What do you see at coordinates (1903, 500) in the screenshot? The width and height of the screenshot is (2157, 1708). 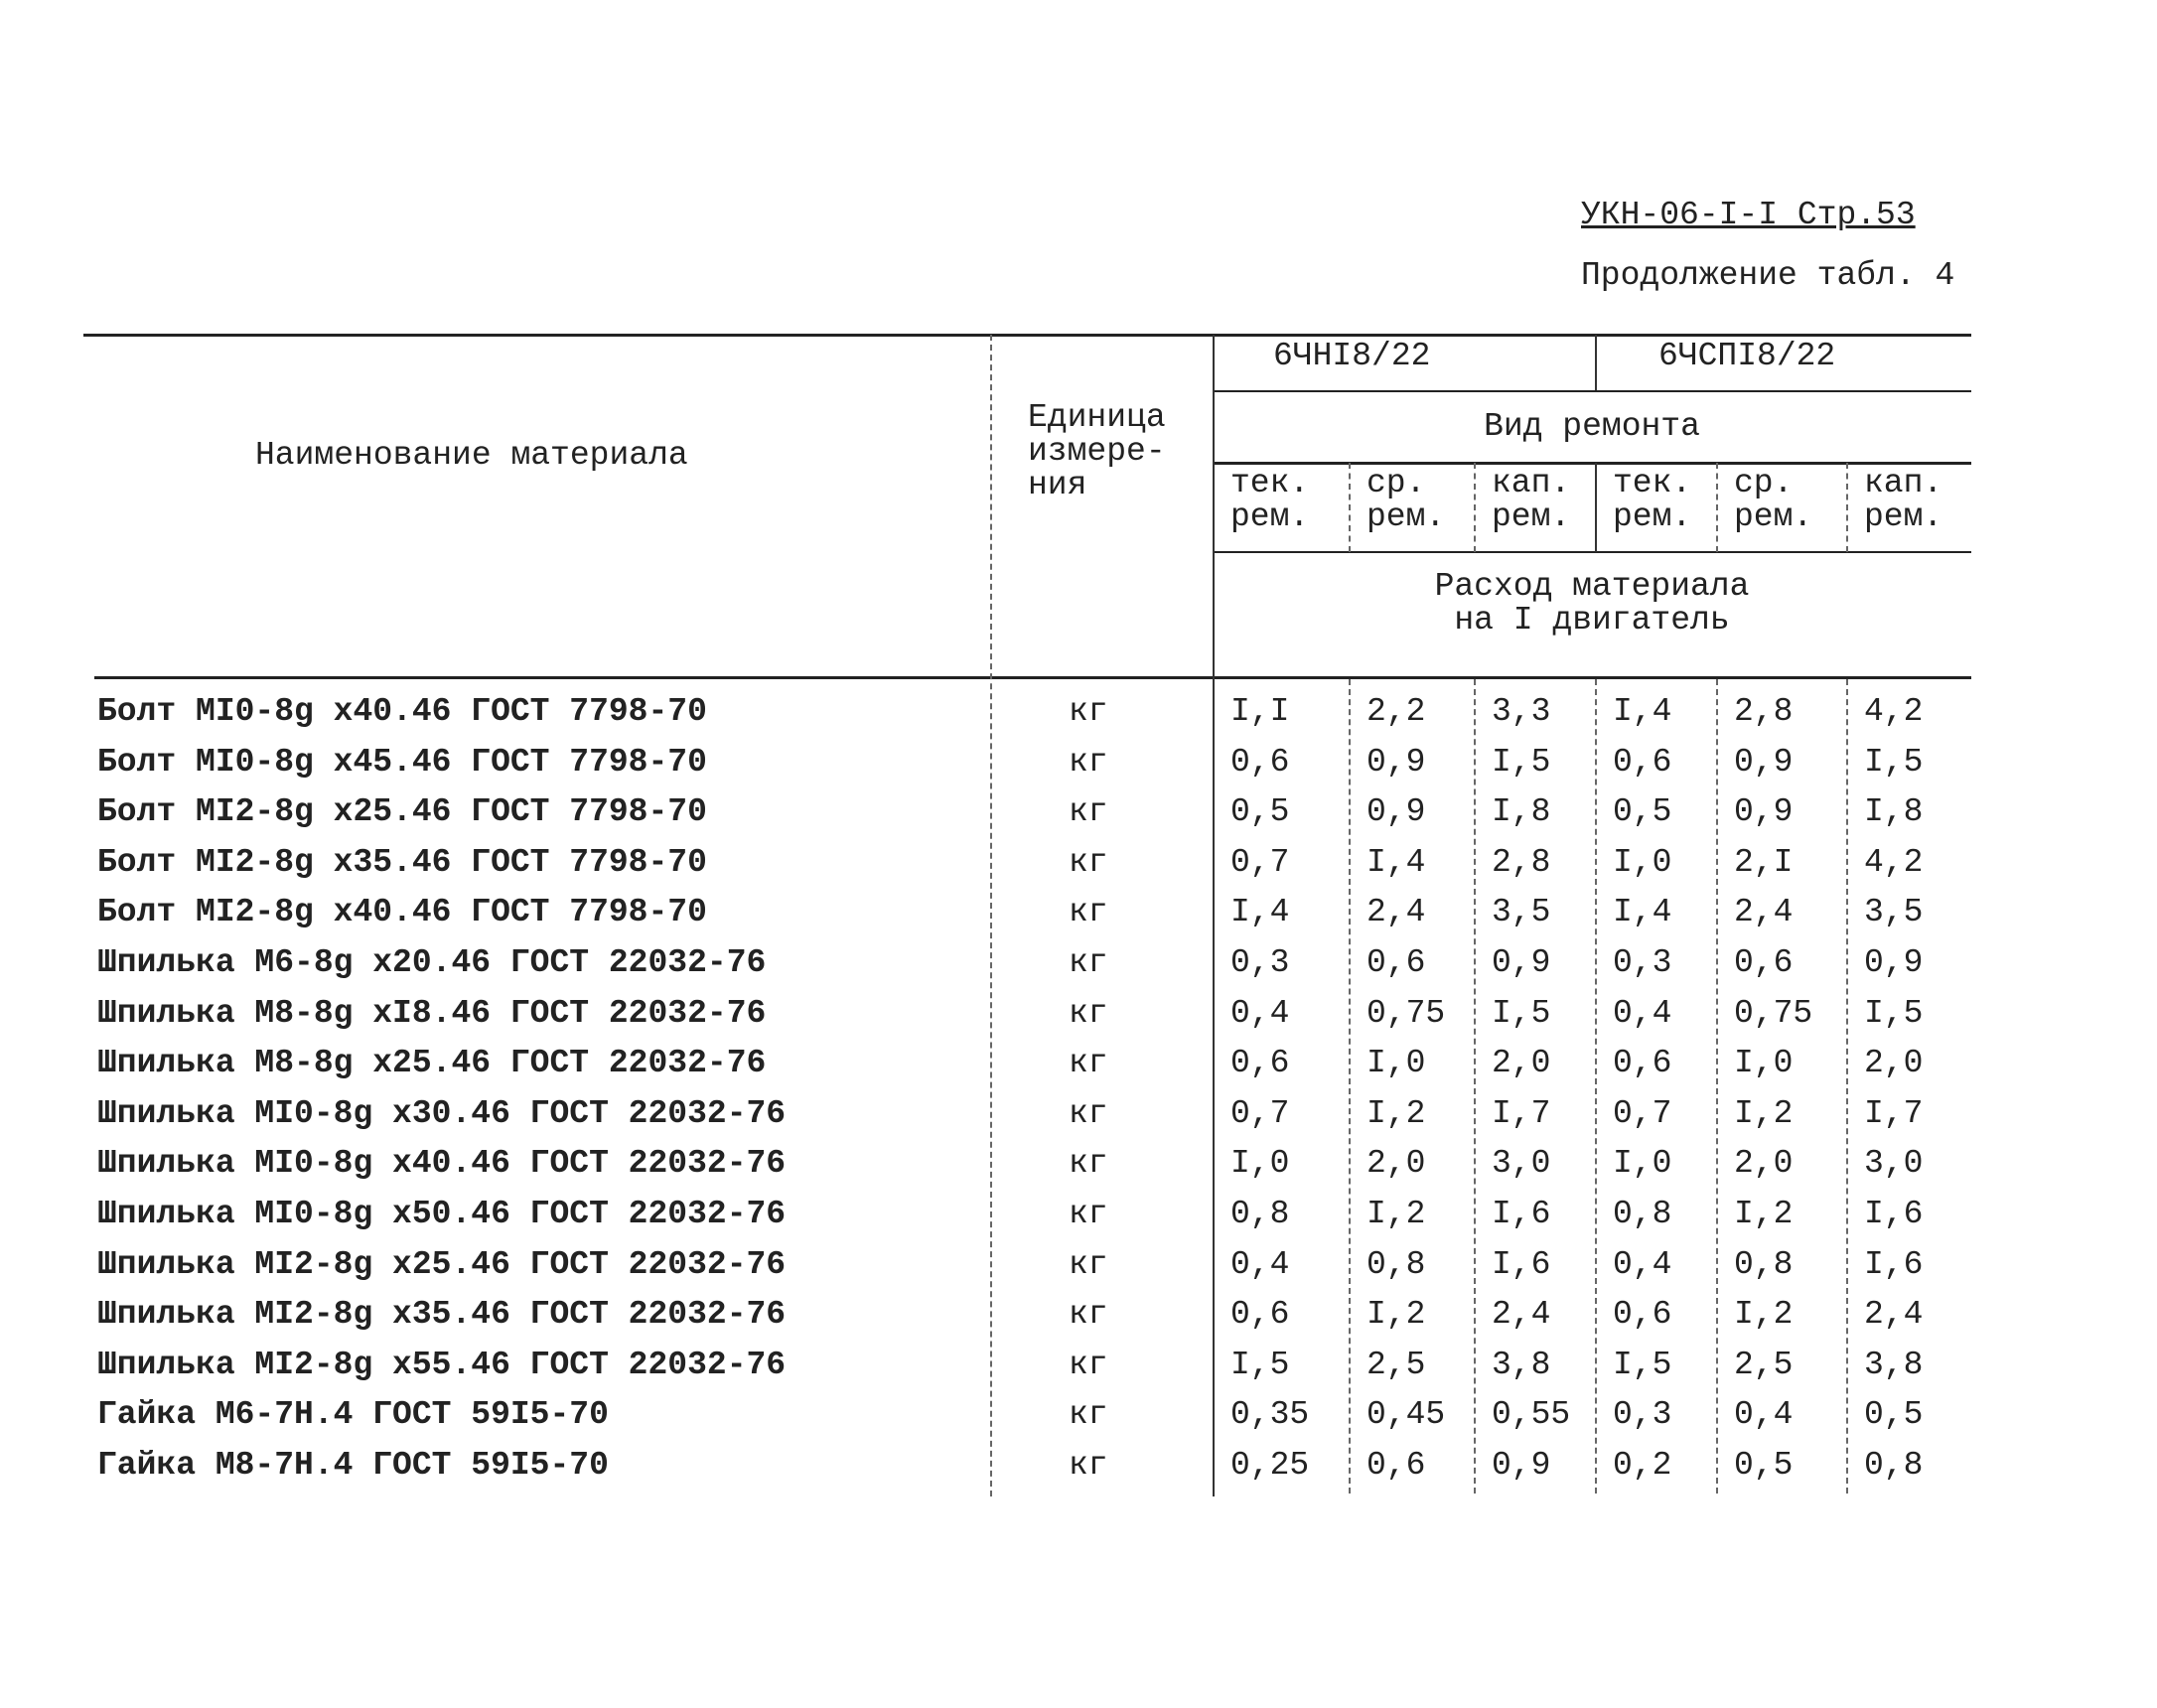 I see `repair-head: кап. рем.` at bounding box center [1903, 500].